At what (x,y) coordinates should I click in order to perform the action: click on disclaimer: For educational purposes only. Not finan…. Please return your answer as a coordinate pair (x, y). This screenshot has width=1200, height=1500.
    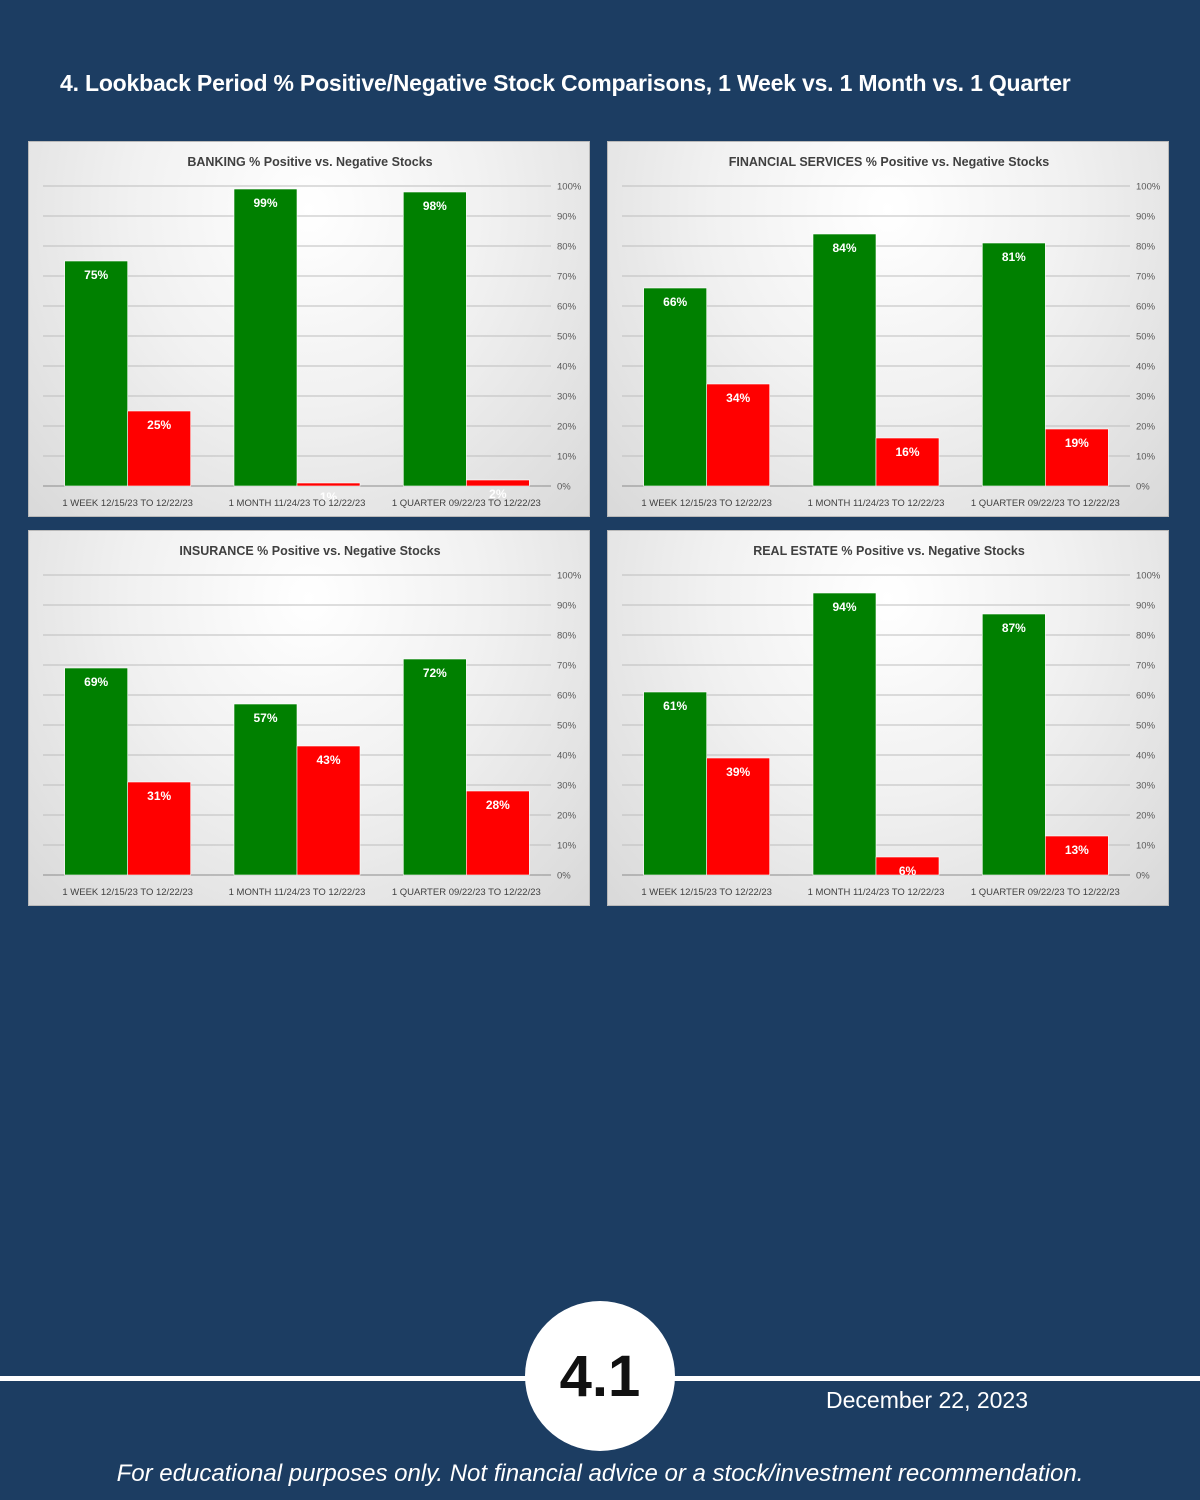
    Looking at the image, I should click on (600, 1473).